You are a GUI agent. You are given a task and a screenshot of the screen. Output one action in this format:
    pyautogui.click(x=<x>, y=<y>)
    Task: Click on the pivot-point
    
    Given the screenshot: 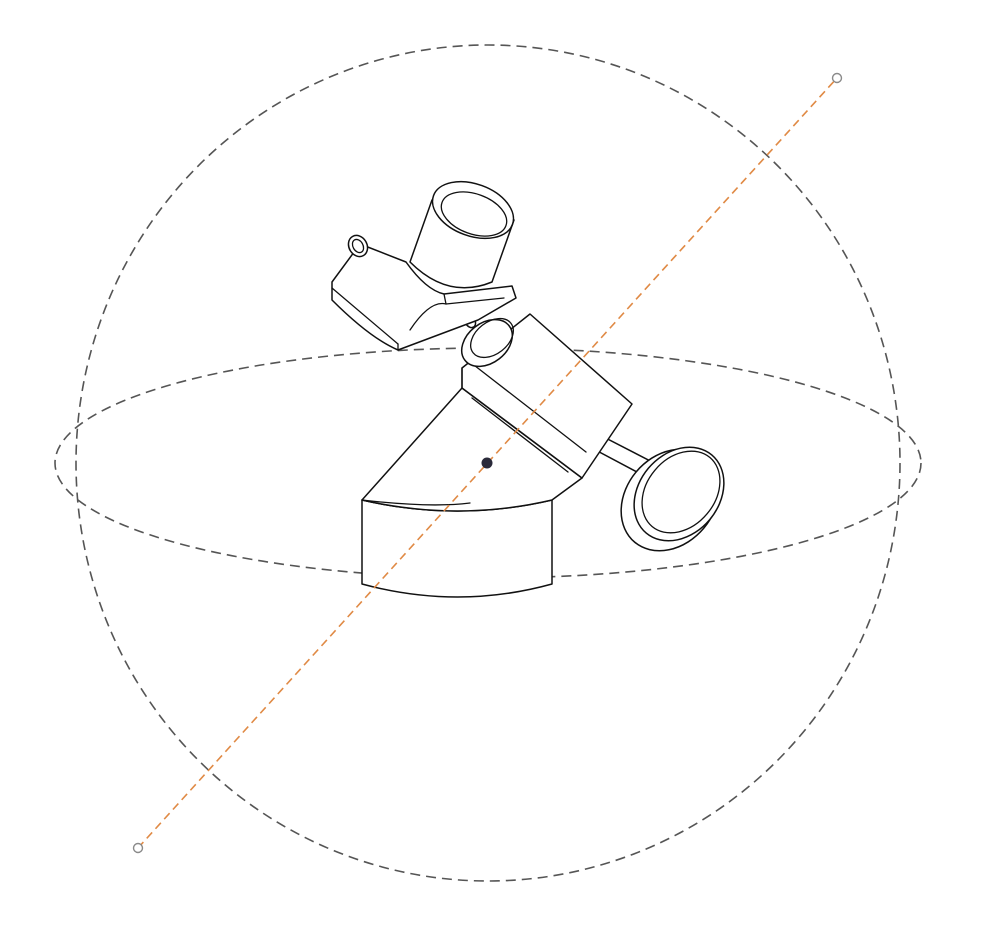 What is the action you would take?
    pyautogui.click(x=487, y=463)
    